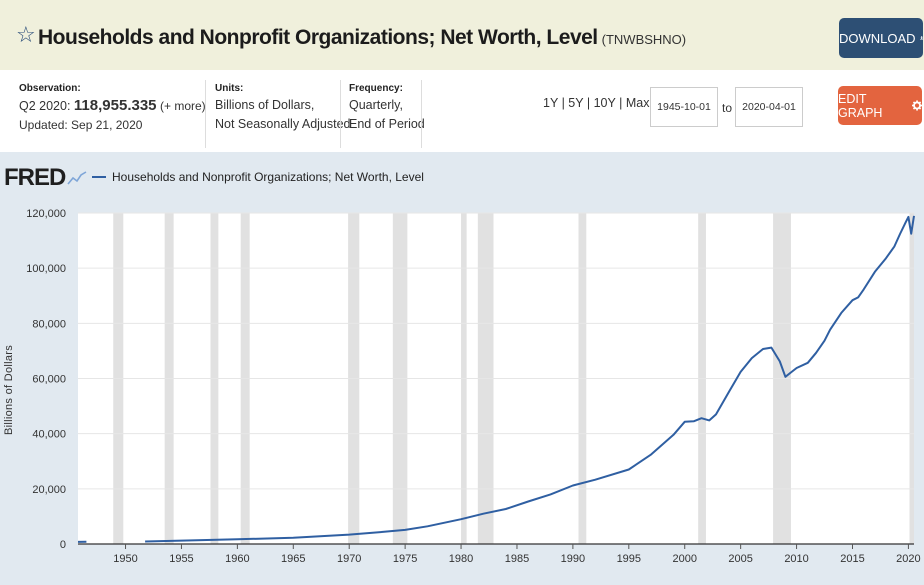 The image size is (924, 585). I want to click on x-tick-label: 1965, so click(293, 559).